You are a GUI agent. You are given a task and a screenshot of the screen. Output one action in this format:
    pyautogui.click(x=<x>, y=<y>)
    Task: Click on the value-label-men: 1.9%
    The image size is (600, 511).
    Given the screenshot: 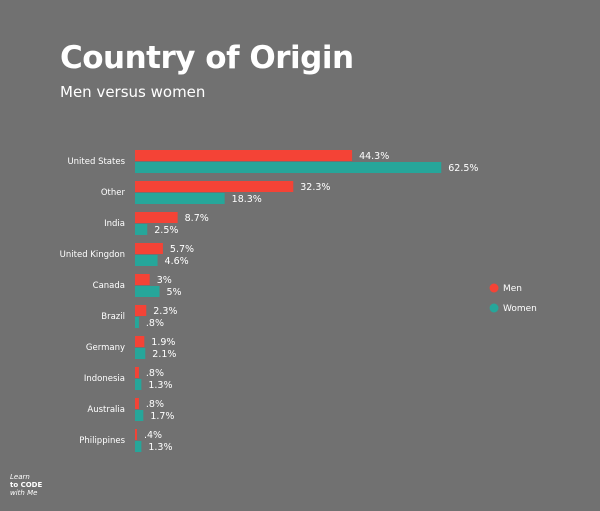 What is the action you would take?
    pyautogui.click(x=163, y=342)
    